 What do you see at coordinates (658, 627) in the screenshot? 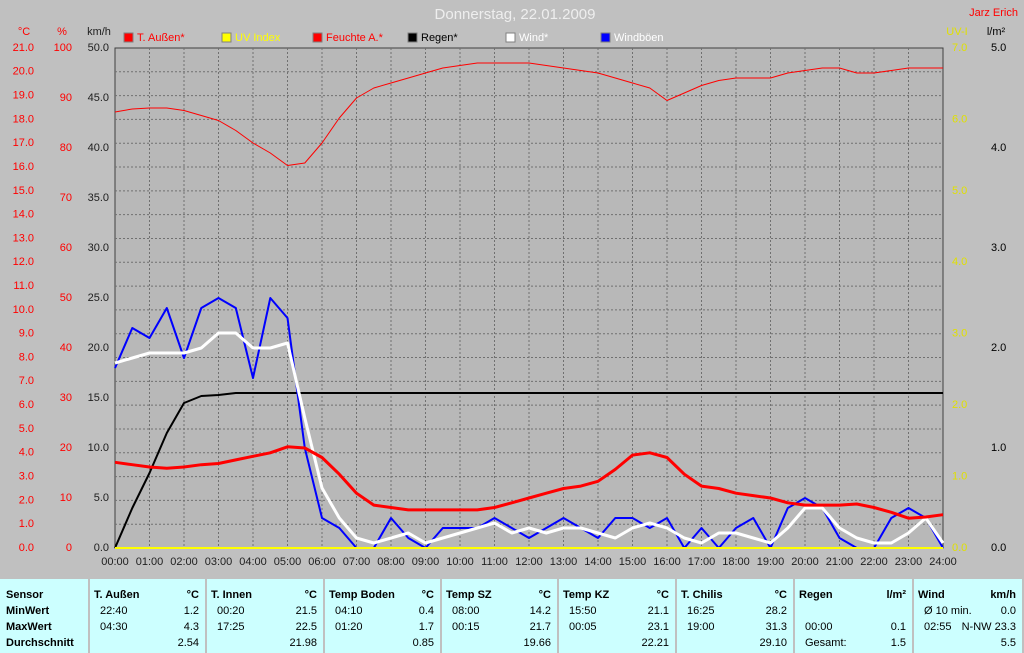
I see `cell-value: 23.1` at bounding box center [658, 627].